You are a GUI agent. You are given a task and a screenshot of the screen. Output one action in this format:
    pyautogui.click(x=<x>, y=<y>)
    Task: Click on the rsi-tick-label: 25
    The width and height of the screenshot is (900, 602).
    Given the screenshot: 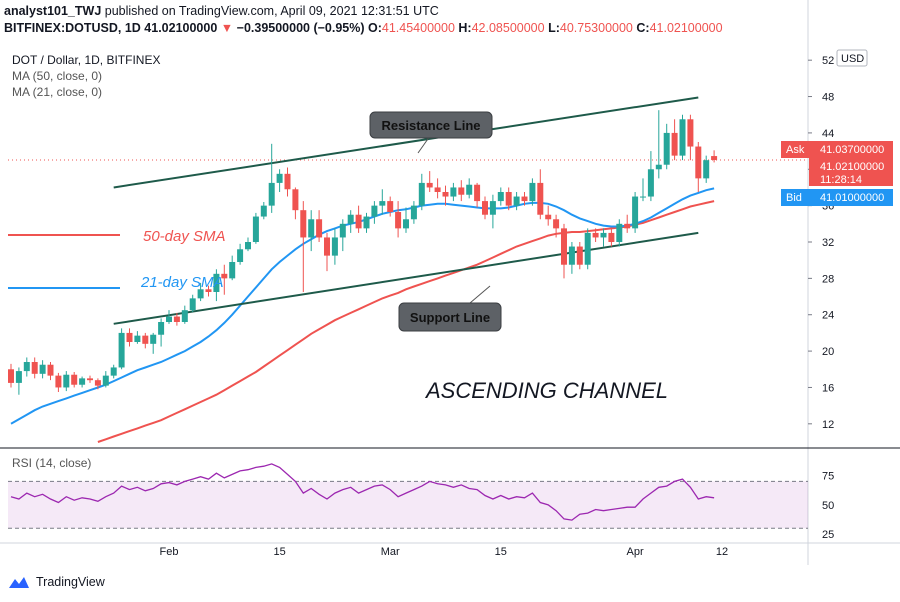 What is the action you would take?
    pyautogui.click(x=828, y=535)
    